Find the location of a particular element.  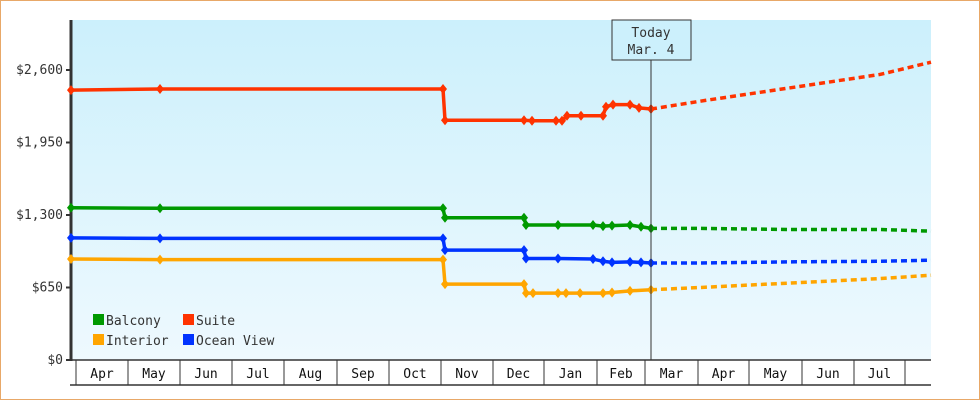

x-month-label: Mar is located at coordinates (672, 374).